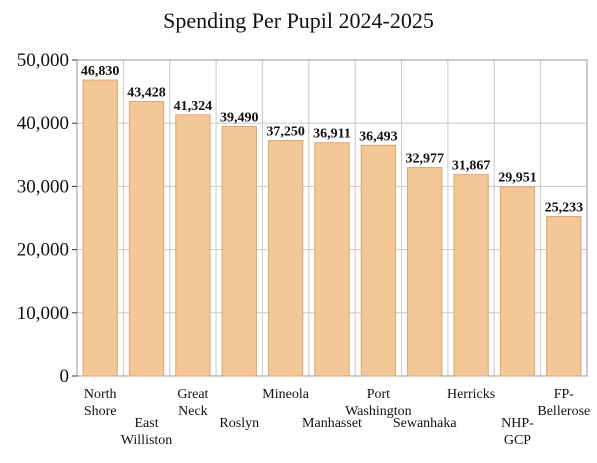  Describe the element at coordinates (100, 403) in the screenshot. I see `x-category-label: North Shore` at that location.